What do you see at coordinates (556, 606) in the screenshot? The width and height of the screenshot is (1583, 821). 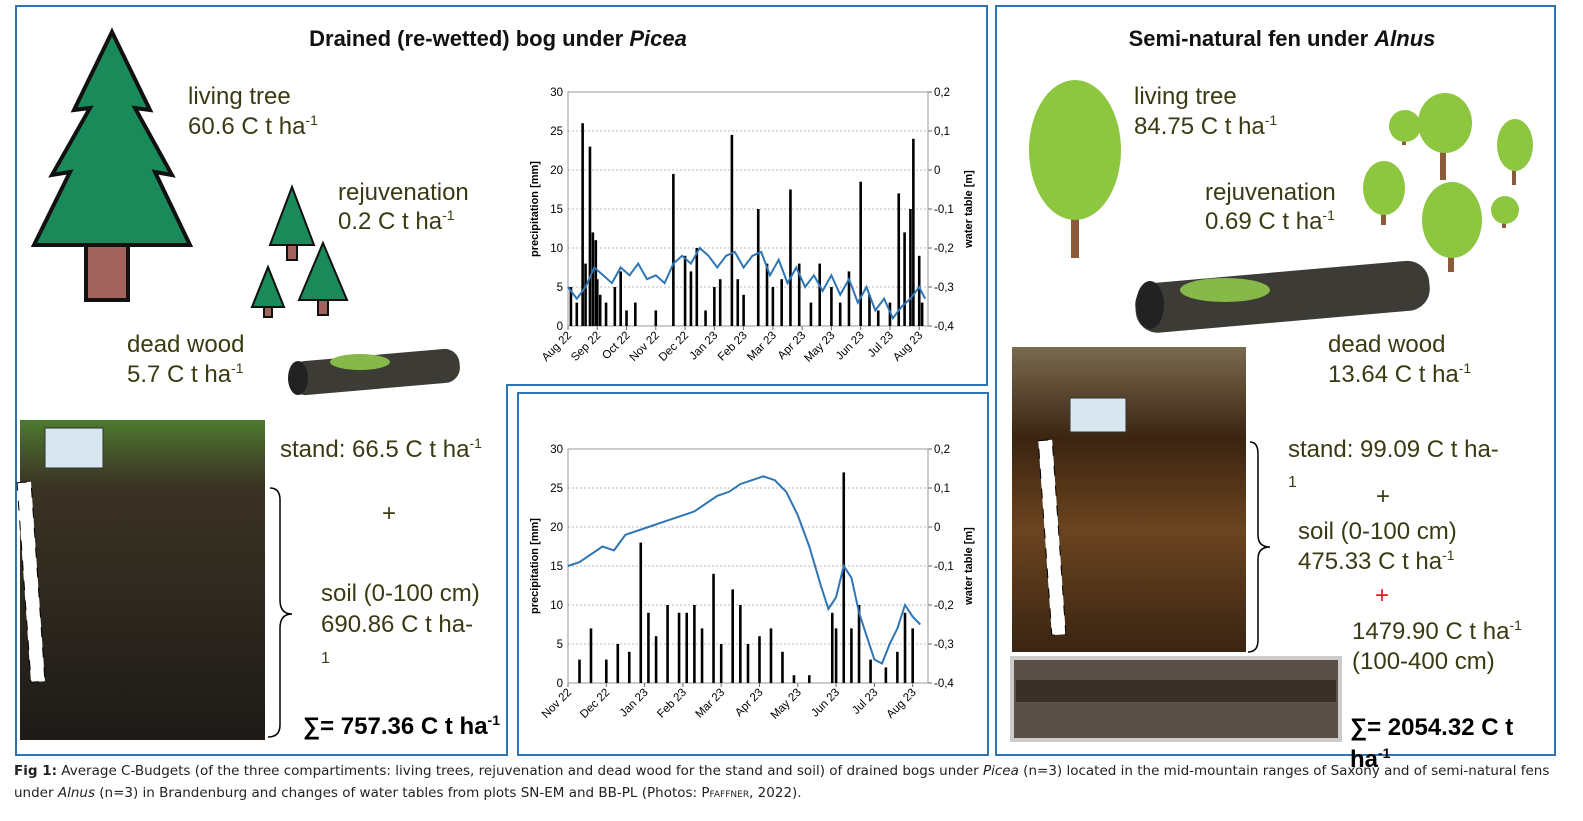 I see `y-tick-label: 10` at bounding box center [556, 606].